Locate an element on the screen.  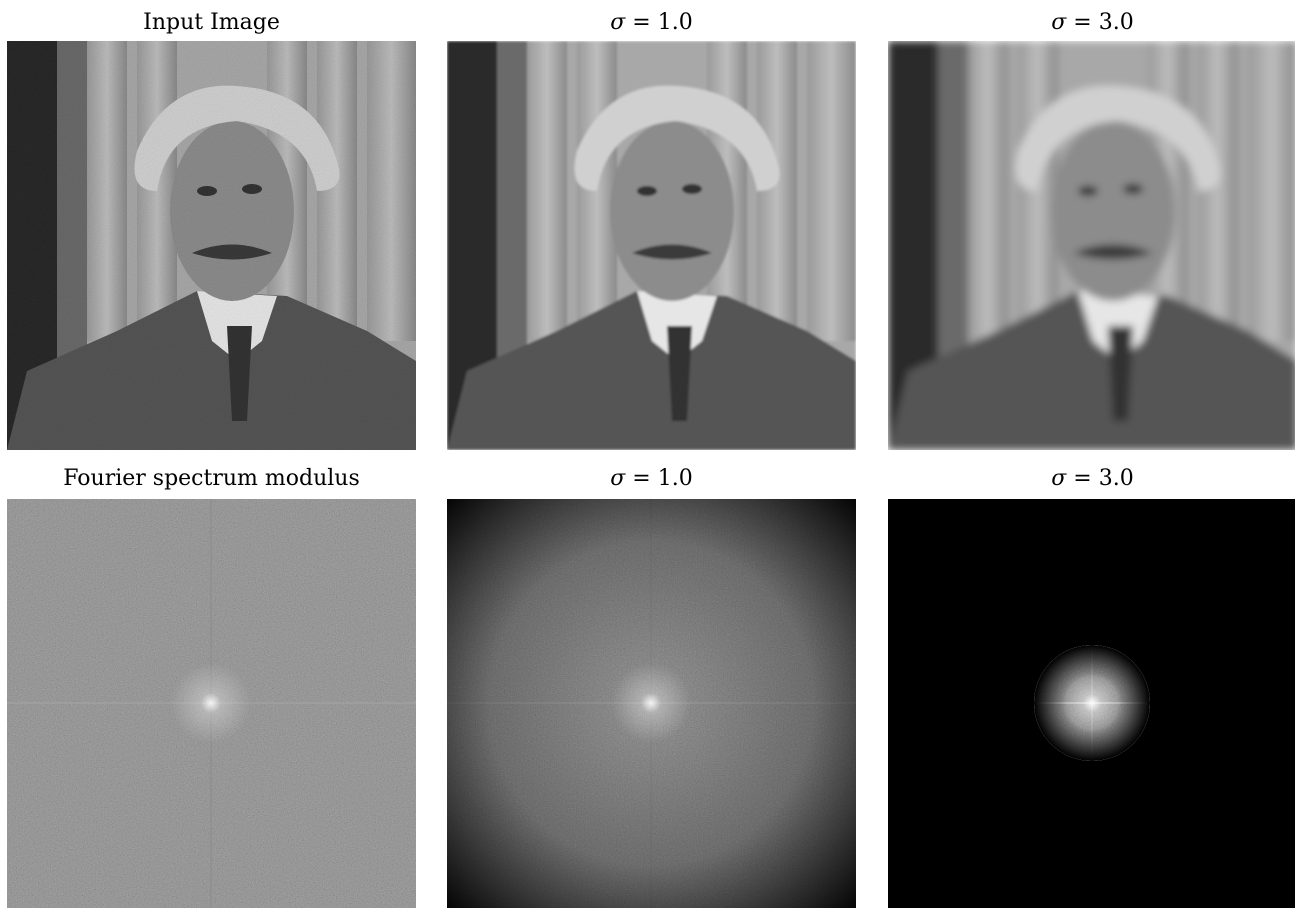
input-image is located at coordinates (211, 245).